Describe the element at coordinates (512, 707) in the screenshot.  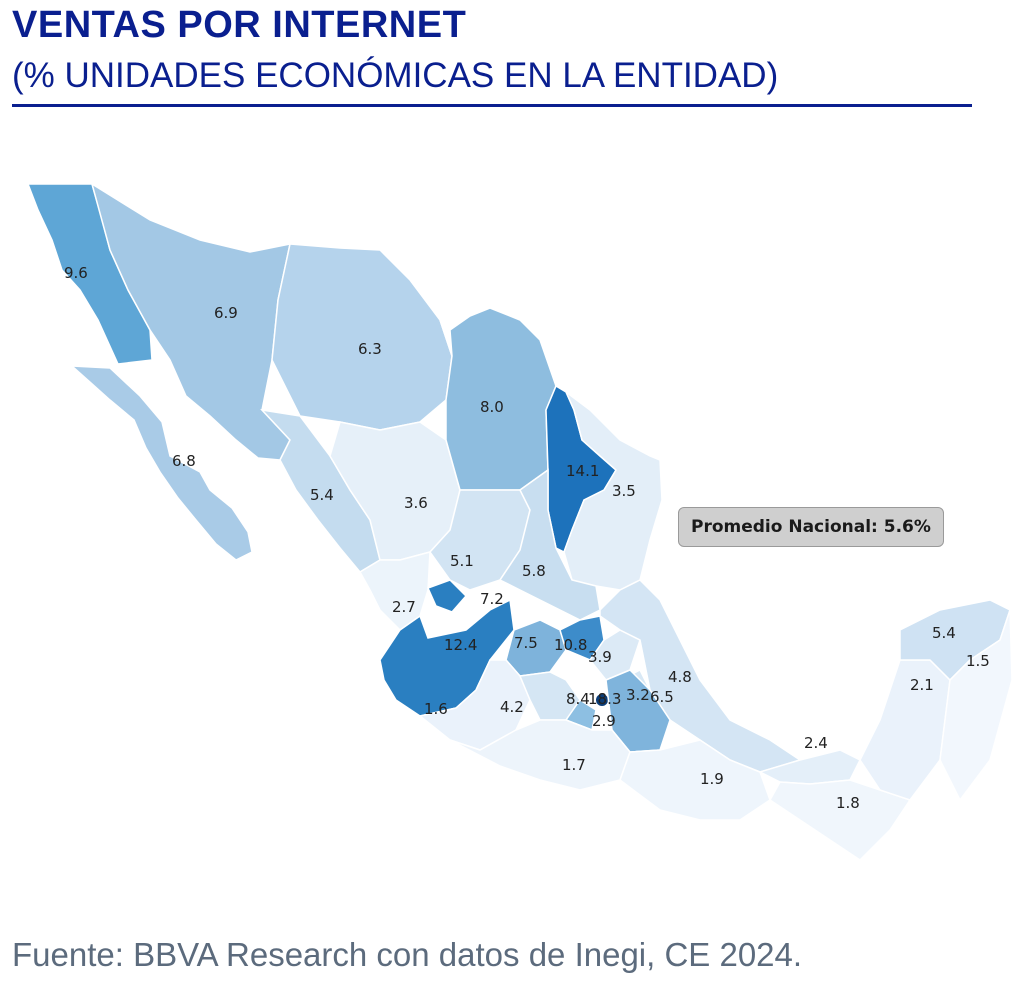
I see `region-value-label: 4.2` at that location.